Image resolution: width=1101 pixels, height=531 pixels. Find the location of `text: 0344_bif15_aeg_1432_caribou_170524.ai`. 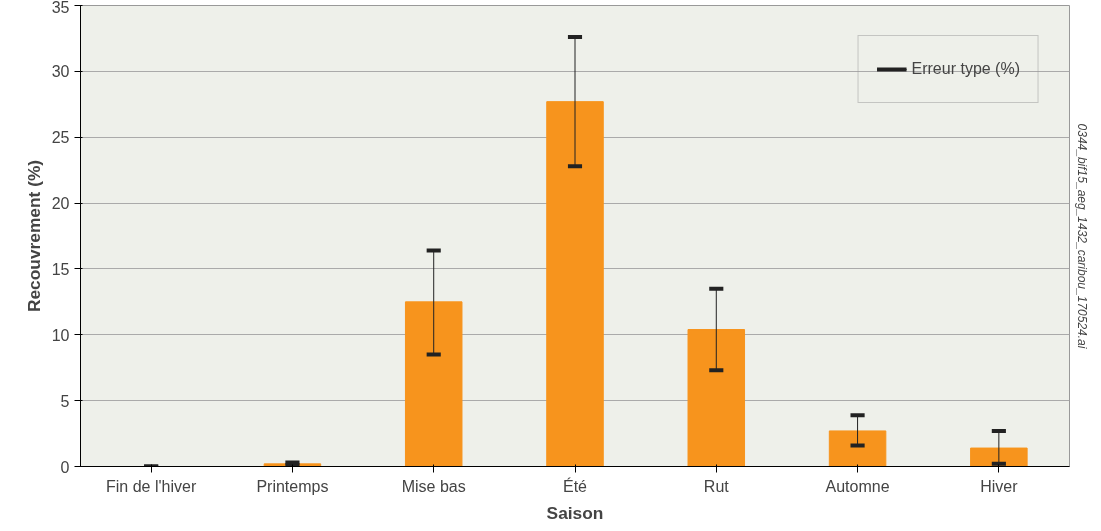

text: 0344_bif15_aeg_1432_caribou_170524.ai is located at coordinates (1081, 236).